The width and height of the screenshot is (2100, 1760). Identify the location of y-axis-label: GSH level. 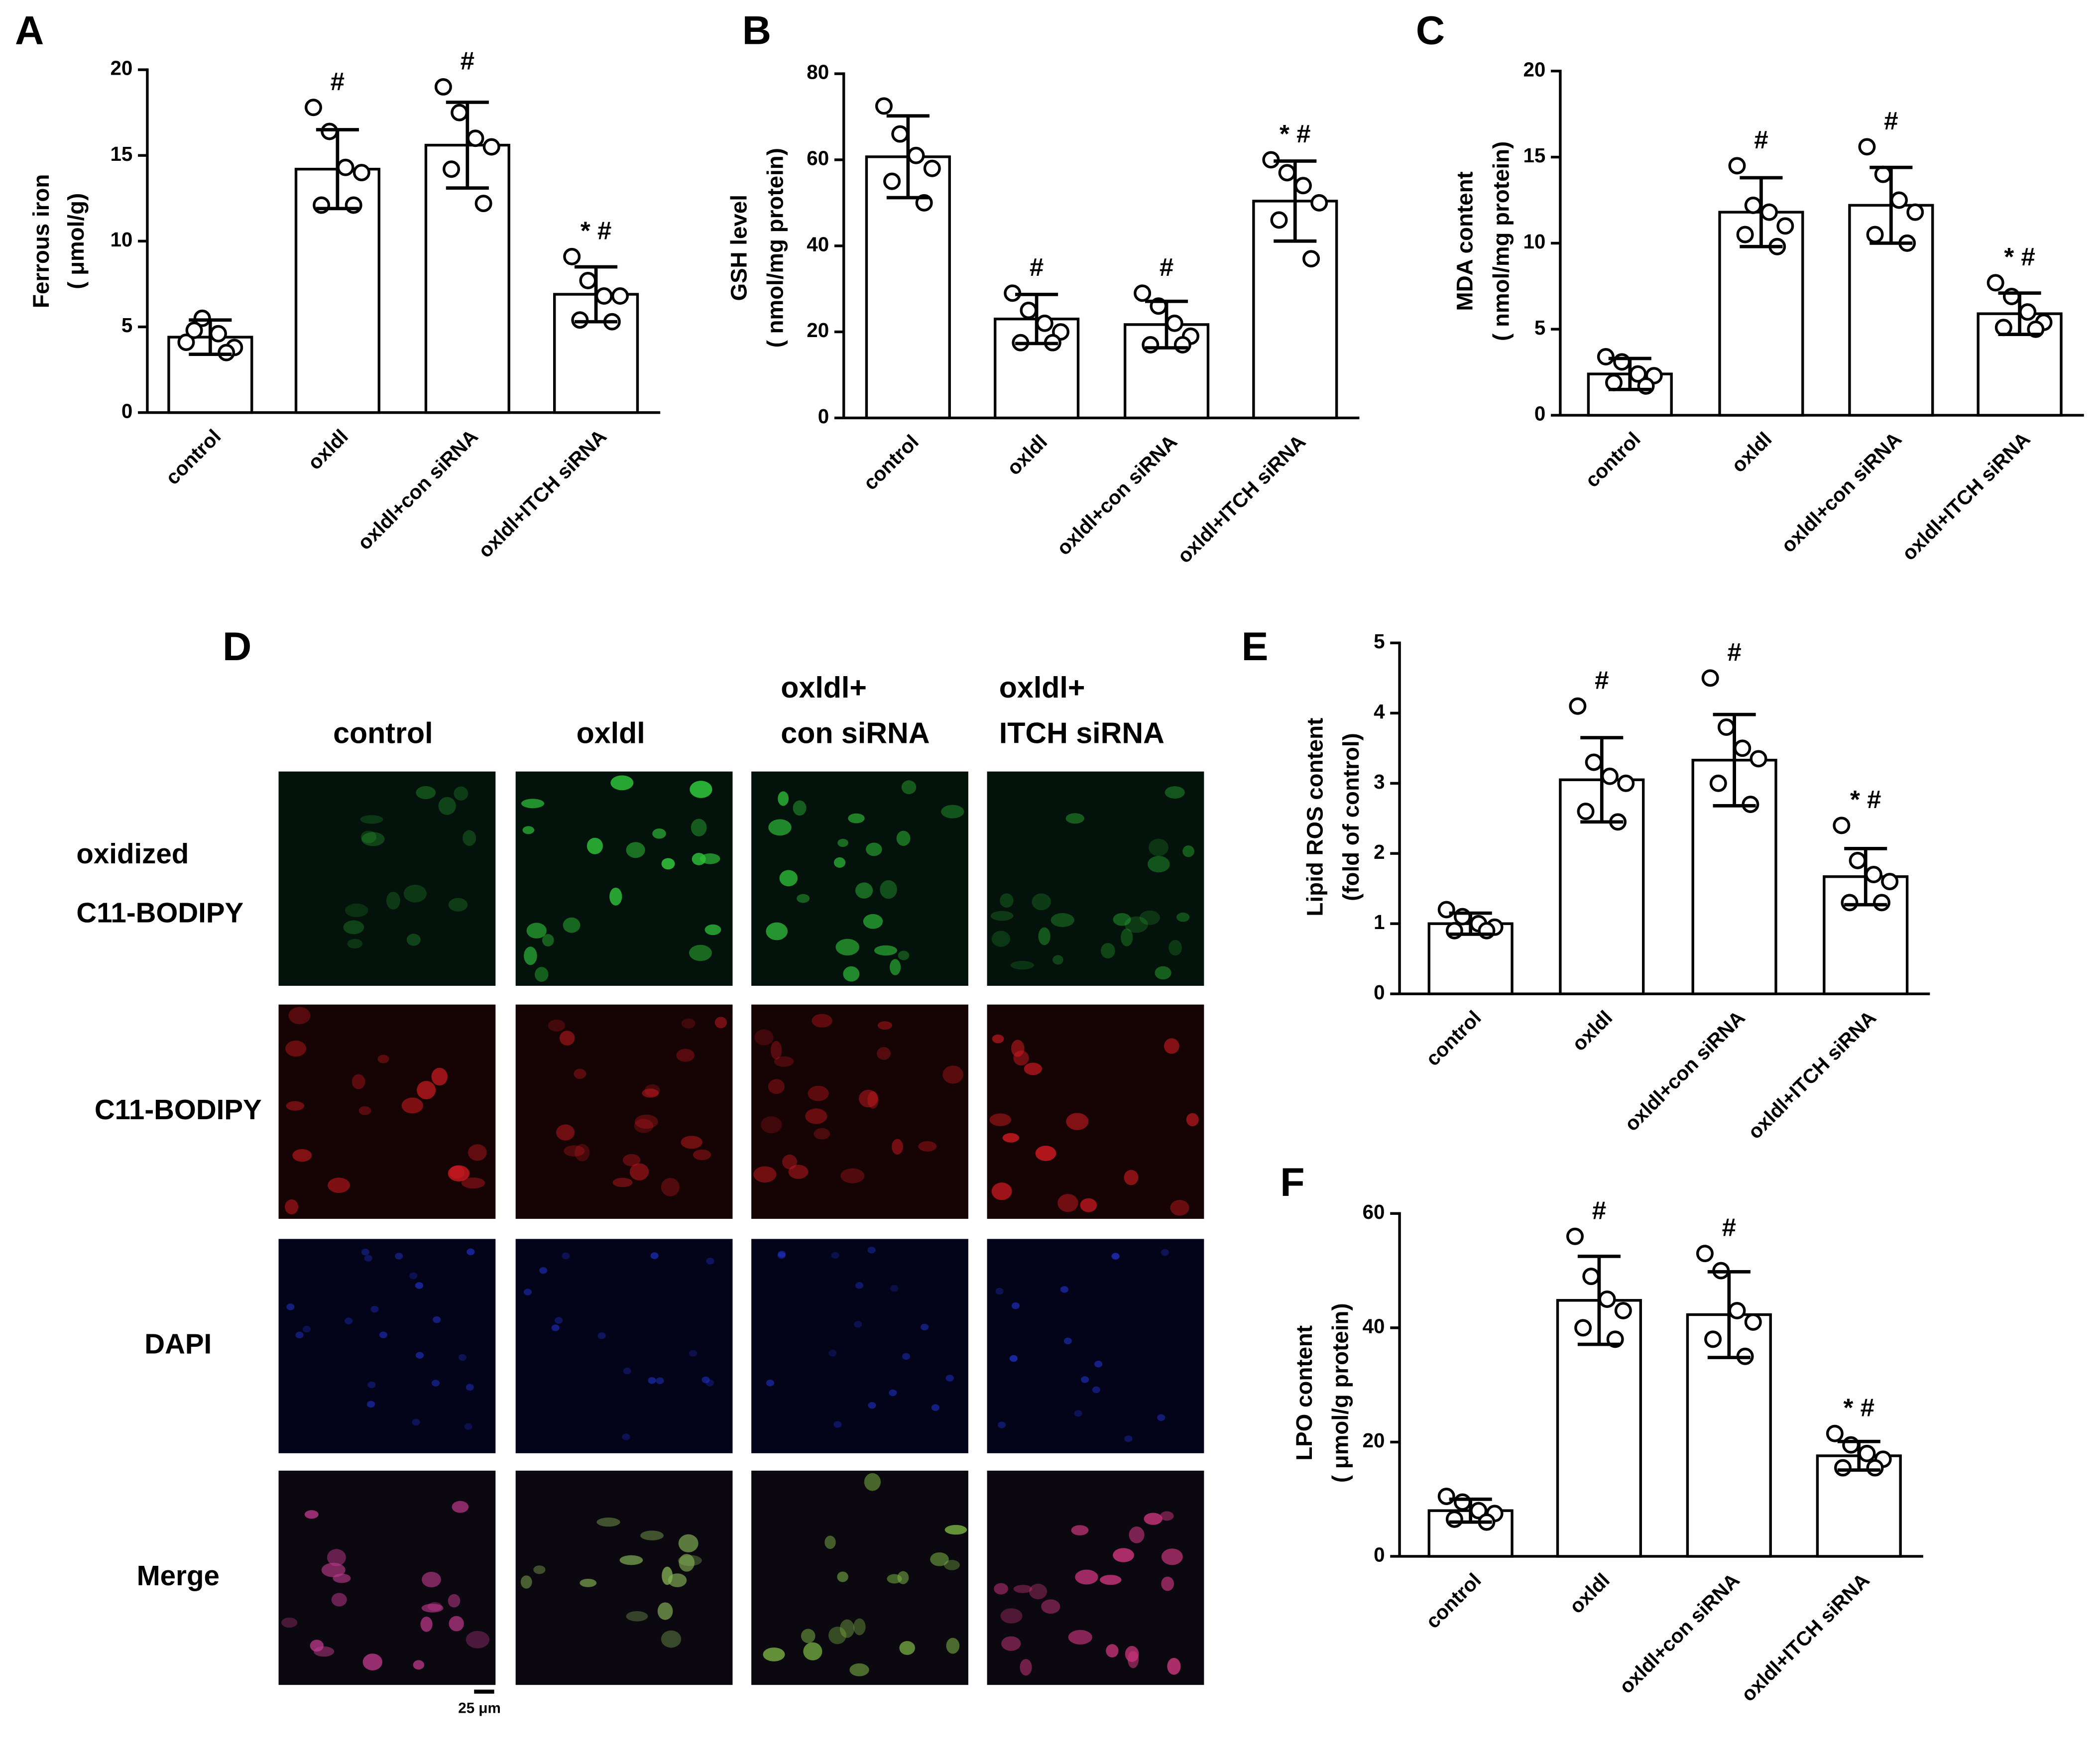
(739, 248).